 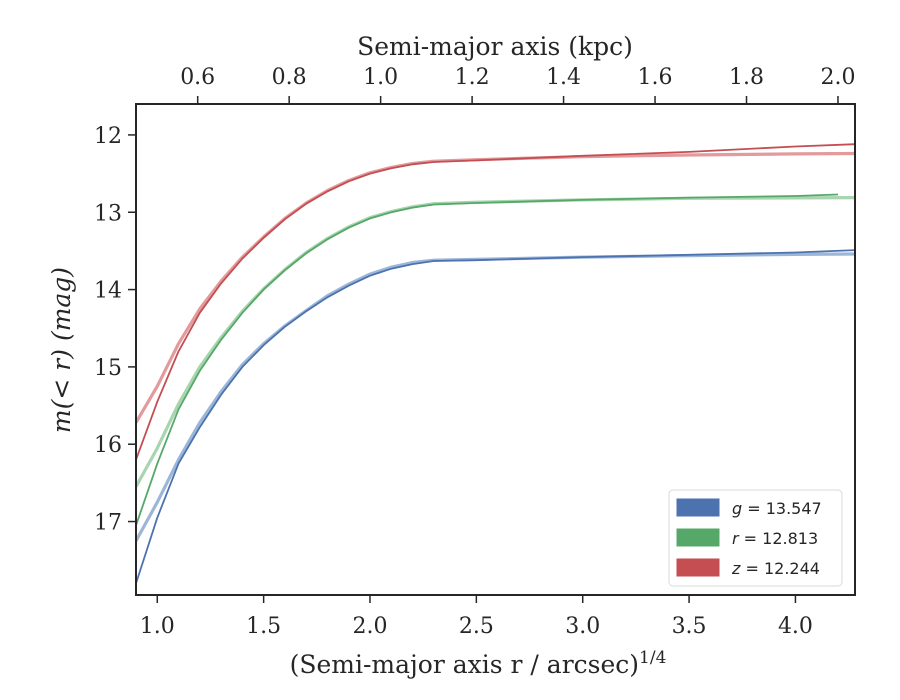 What do you see at coordinates (736, 538) in the screenshot?
I see `legend-variable: r` at bounding box center [736, 538].